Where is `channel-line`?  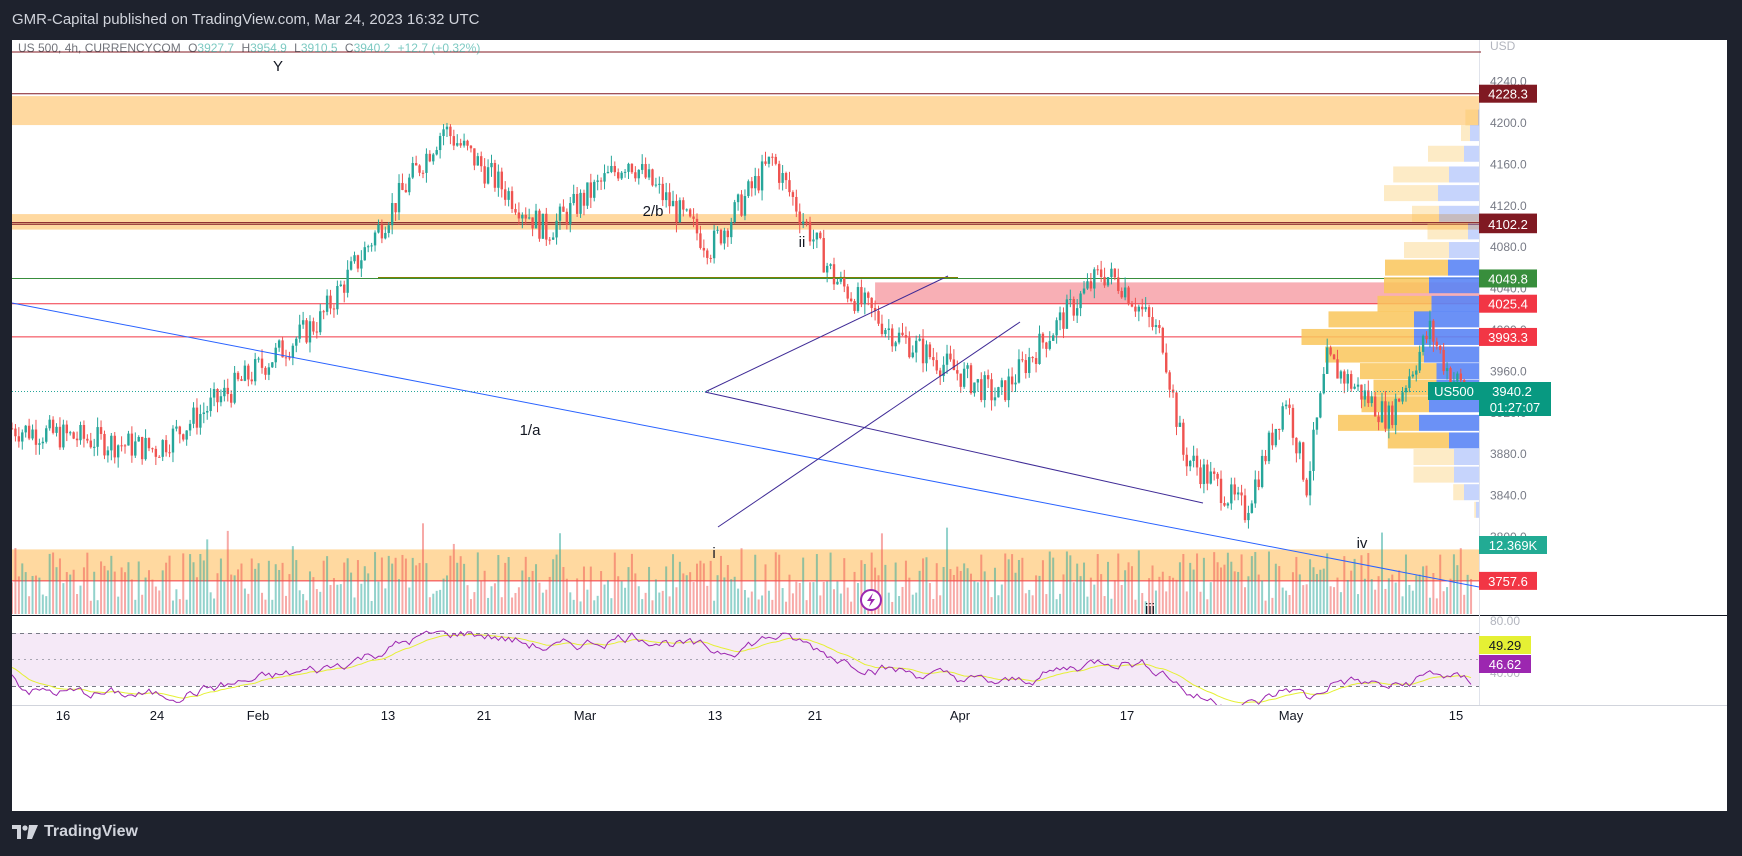
channel-line is located at coordinates (954, 447).